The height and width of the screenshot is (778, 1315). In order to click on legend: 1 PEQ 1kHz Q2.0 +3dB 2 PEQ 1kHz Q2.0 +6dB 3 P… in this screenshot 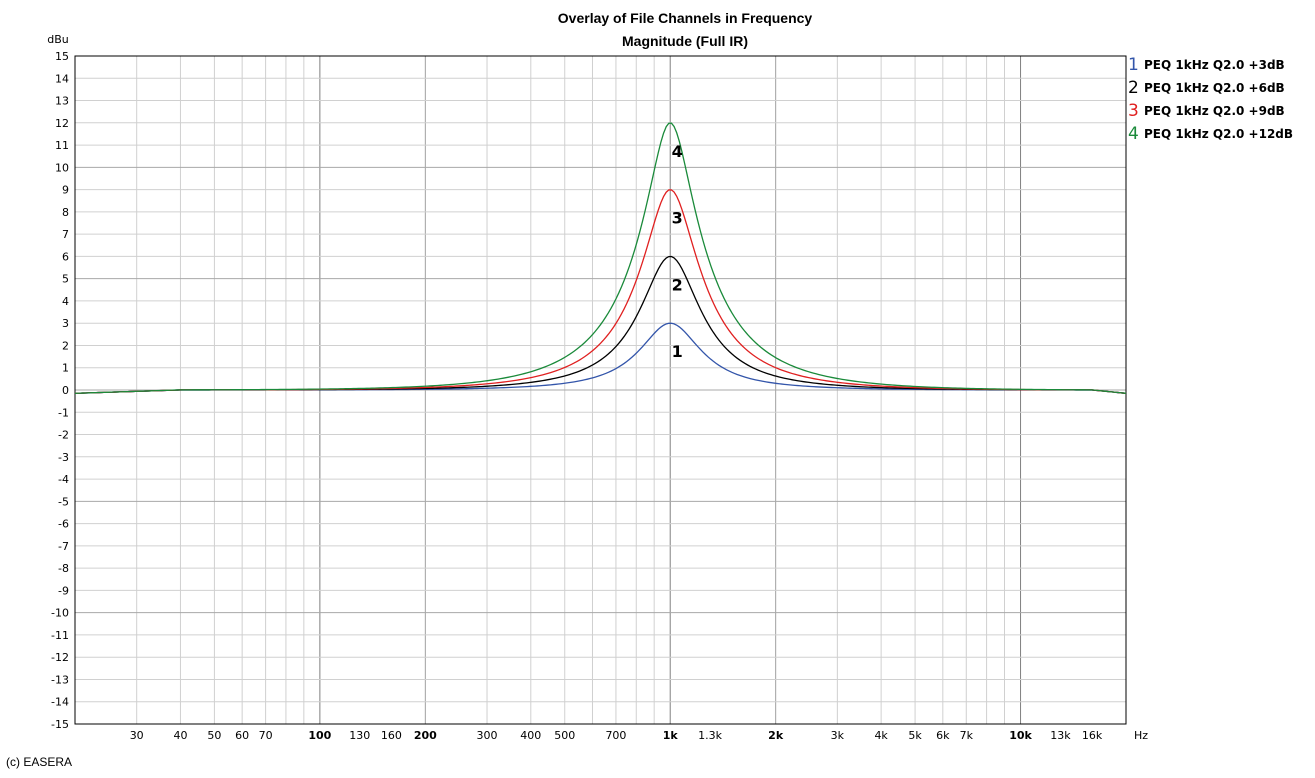, I will do `click(1210, 99)`.